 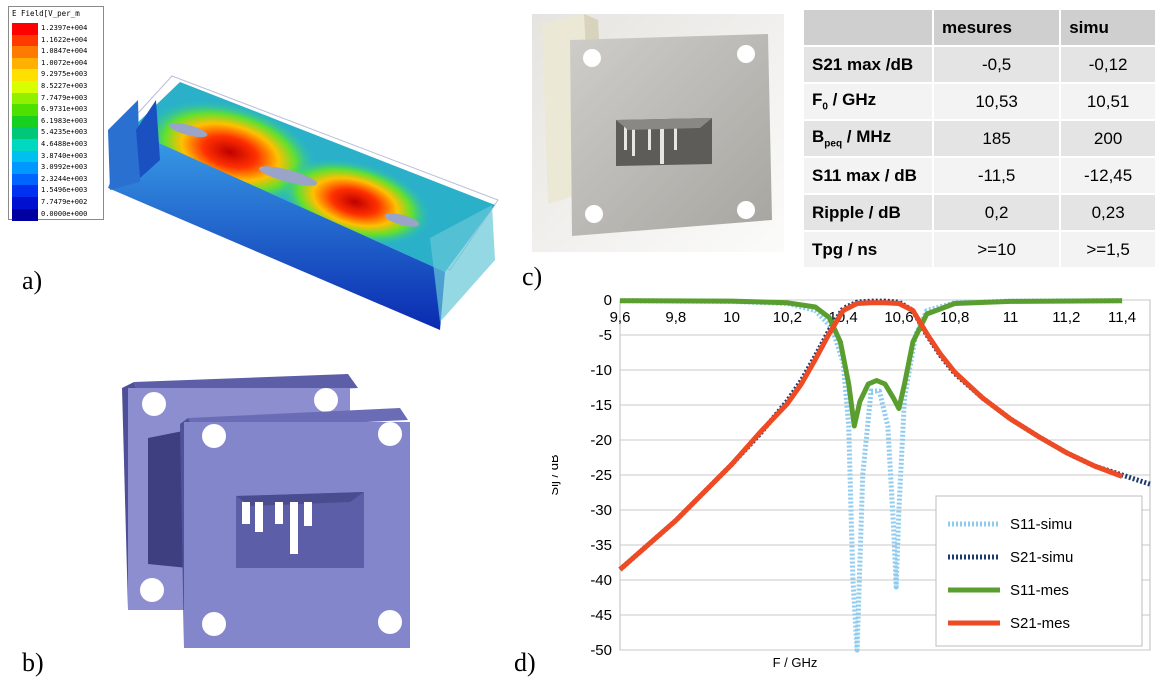 I want to click on colorbar-value: 6.1983e+003, so click(x=64, y=120).